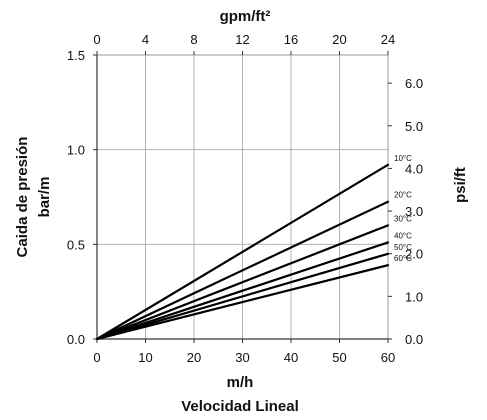  I want to click on series-label: 40°C, so click(403, 235).